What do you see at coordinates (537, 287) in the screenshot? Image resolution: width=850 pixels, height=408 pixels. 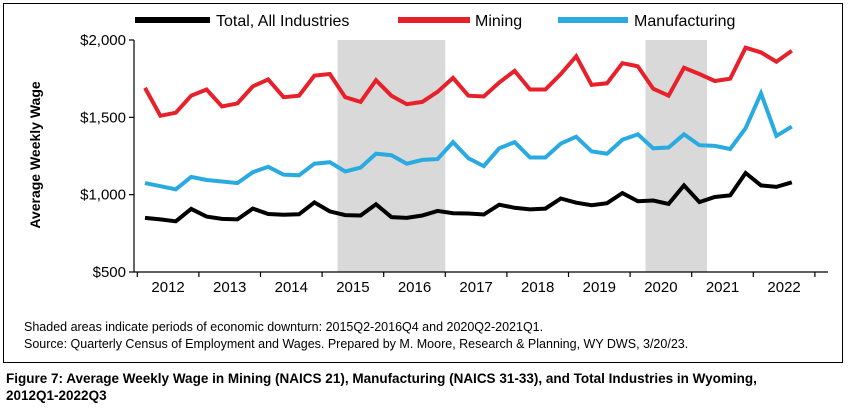 I see `x-tick-label: 2018` at bounding box center [537, 287].